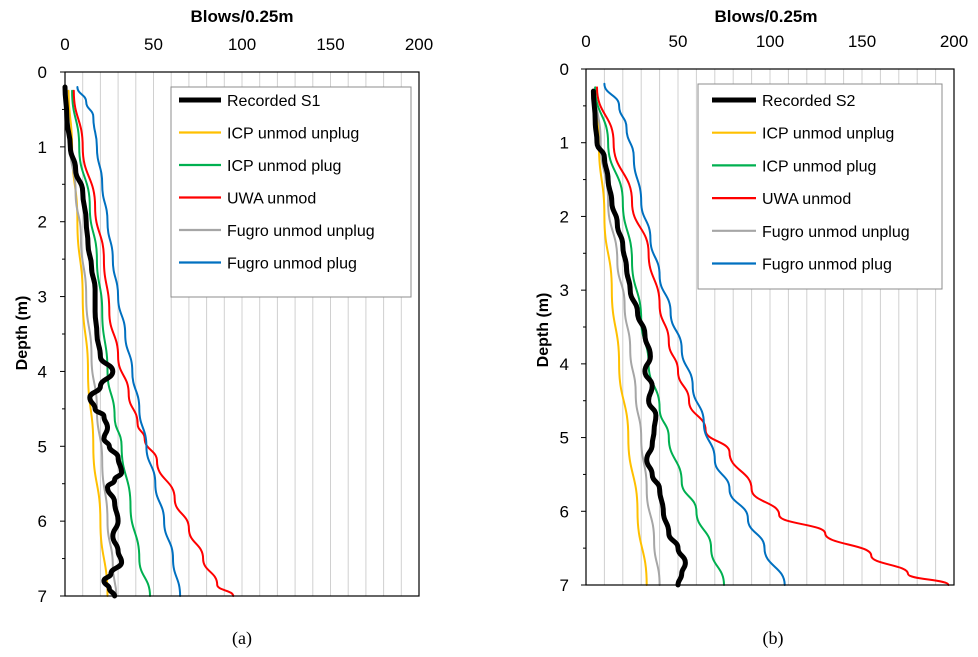 The image size is (978, 657). What do you see at coordinates (621, 336) in the screenshot?
I see `series-line-icp-unmod-unplug` at bounding box center [621, 336].